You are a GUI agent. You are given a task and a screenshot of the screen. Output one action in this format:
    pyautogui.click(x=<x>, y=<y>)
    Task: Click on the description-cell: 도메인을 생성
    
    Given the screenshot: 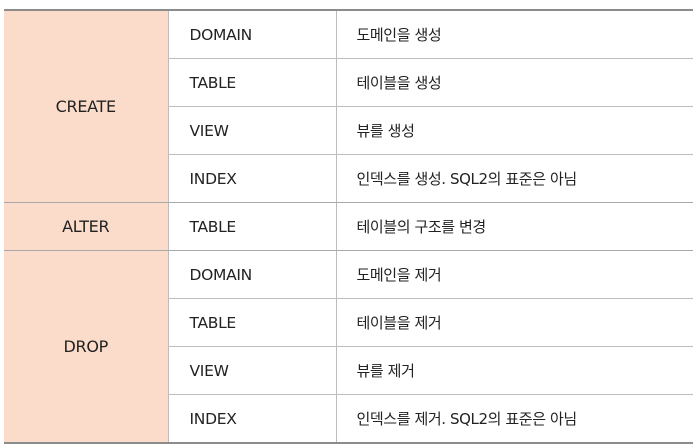 What is the action you would take?
    pyautogui.click(x=514, y=34)
    